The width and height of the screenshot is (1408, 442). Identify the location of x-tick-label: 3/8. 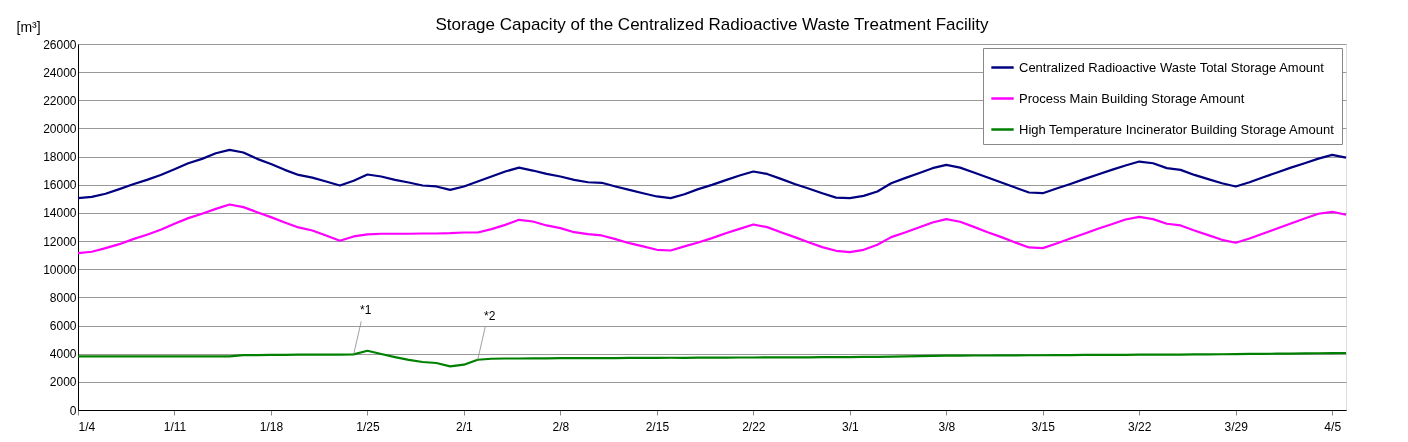
(947, 426).